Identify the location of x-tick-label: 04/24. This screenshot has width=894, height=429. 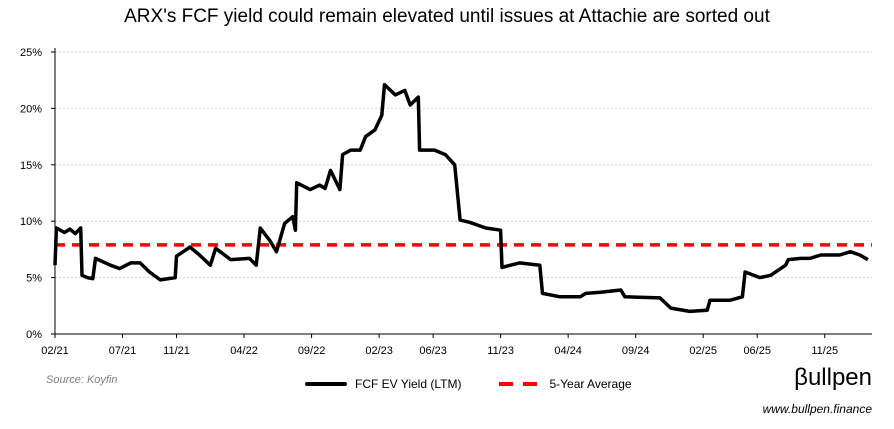
(568, 351).